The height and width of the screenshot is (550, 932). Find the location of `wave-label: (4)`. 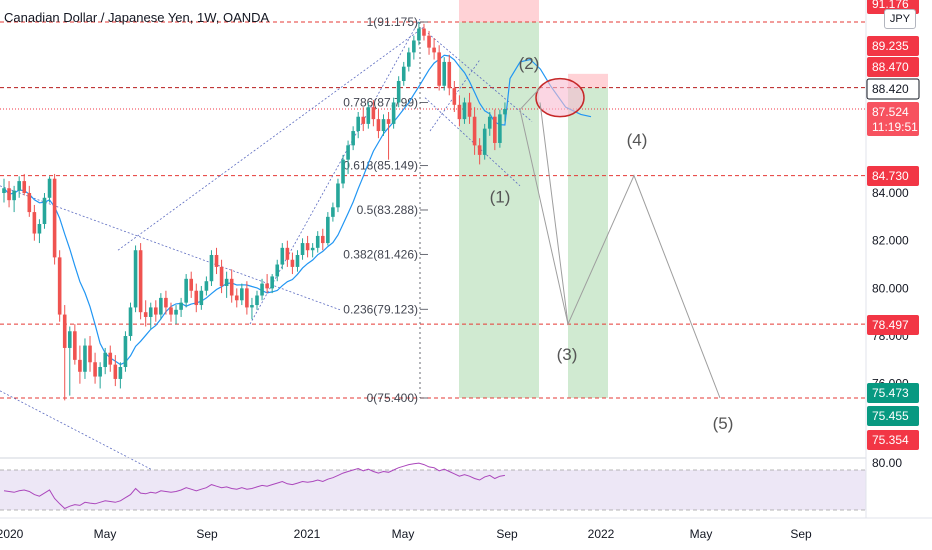

wave-label: (4) is located at coordinates (637, 139).